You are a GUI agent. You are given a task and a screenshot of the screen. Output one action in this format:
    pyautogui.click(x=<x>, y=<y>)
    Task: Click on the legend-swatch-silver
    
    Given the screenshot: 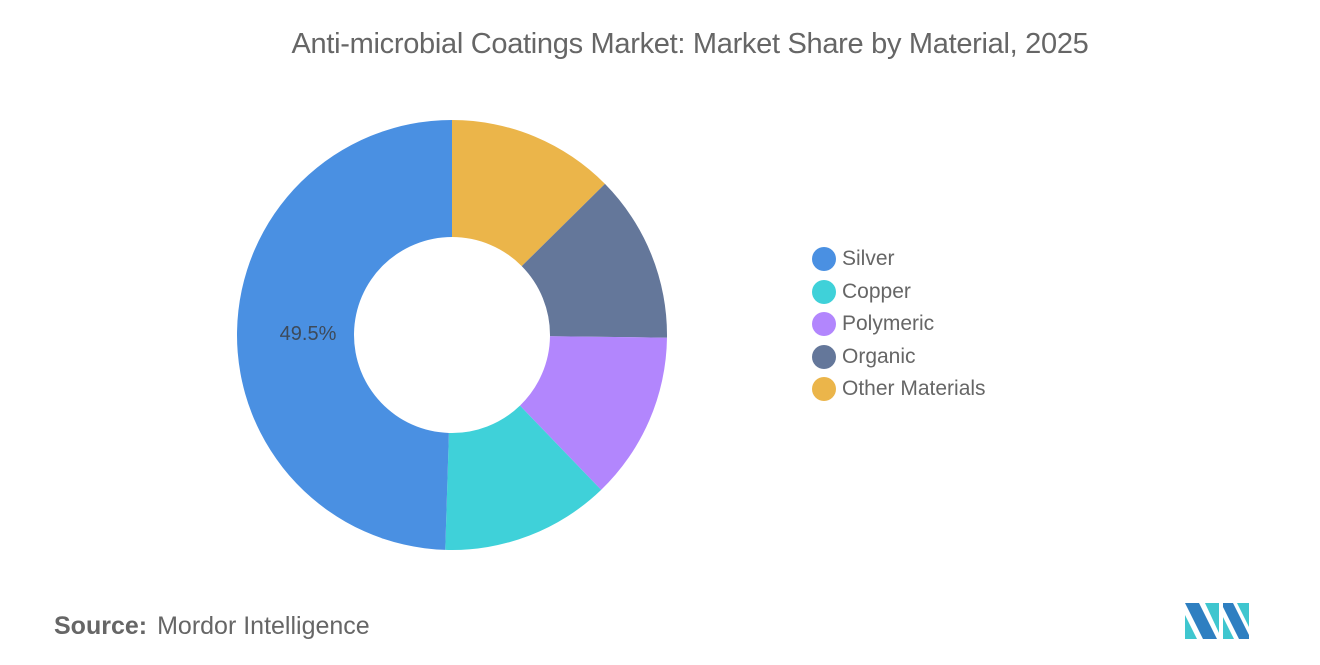 What is the action you would take?
    pyautogui.click(x=824, y=259)
    